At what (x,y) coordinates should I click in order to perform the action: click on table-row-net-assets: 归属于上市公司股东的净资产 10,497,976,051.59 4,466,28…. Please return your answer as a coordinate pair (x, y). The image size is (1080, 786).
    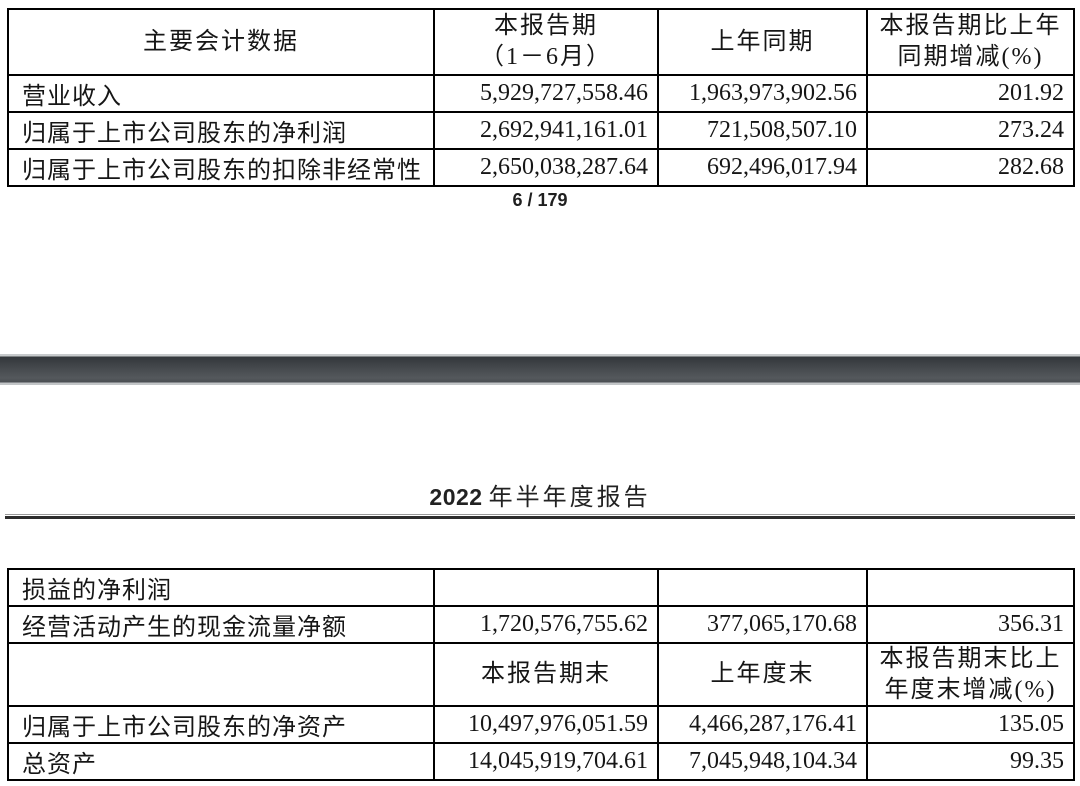
    Looking at the image, I should click on (541, 725).